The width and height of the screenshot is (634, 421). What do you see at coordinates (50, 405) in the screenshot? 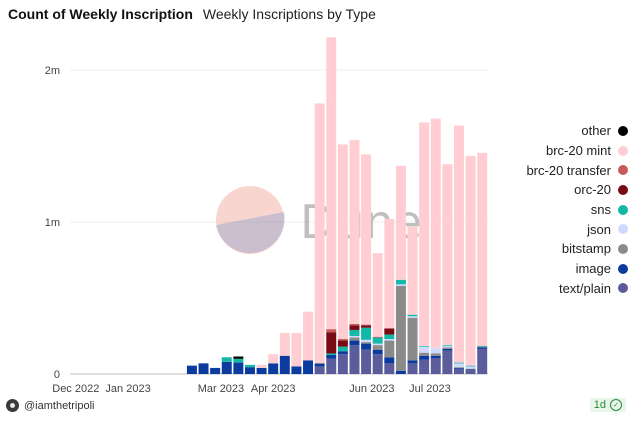
I see `author-link: @iamthetripoli` at bounding box center [50, 405].